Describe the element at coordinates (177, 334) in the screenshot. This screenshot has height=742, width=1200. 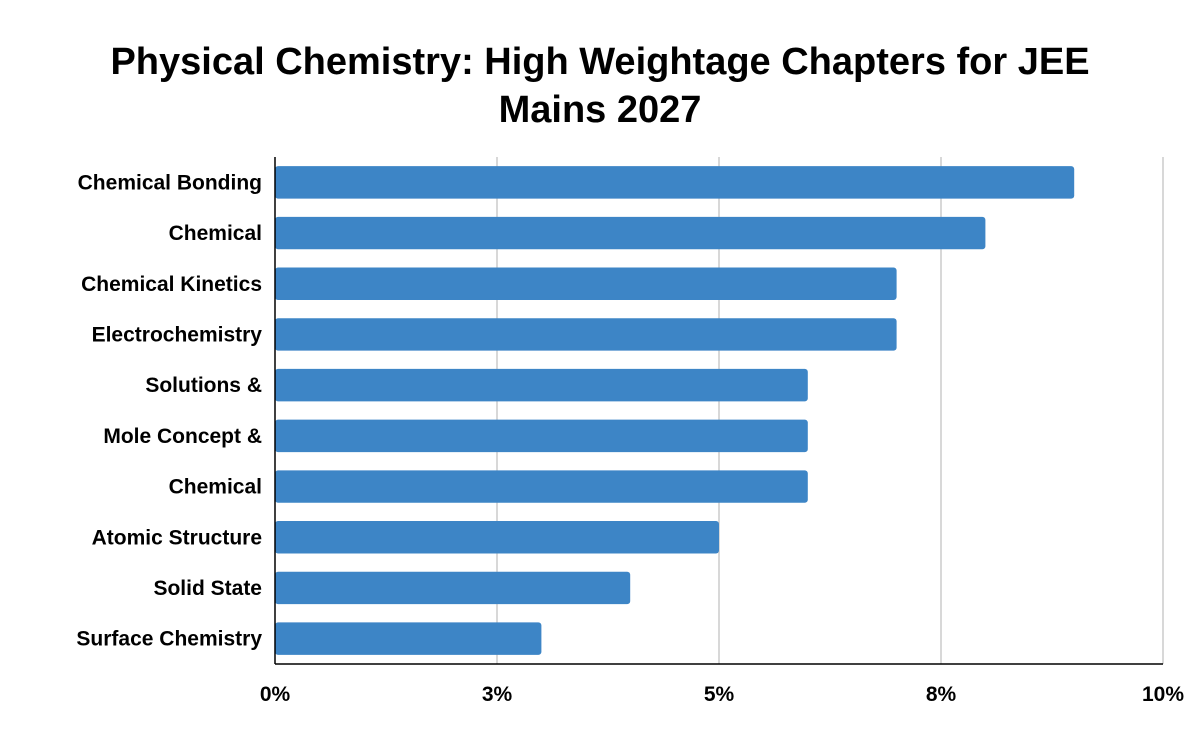
I see `category-label: Electrochemistry` at that location.